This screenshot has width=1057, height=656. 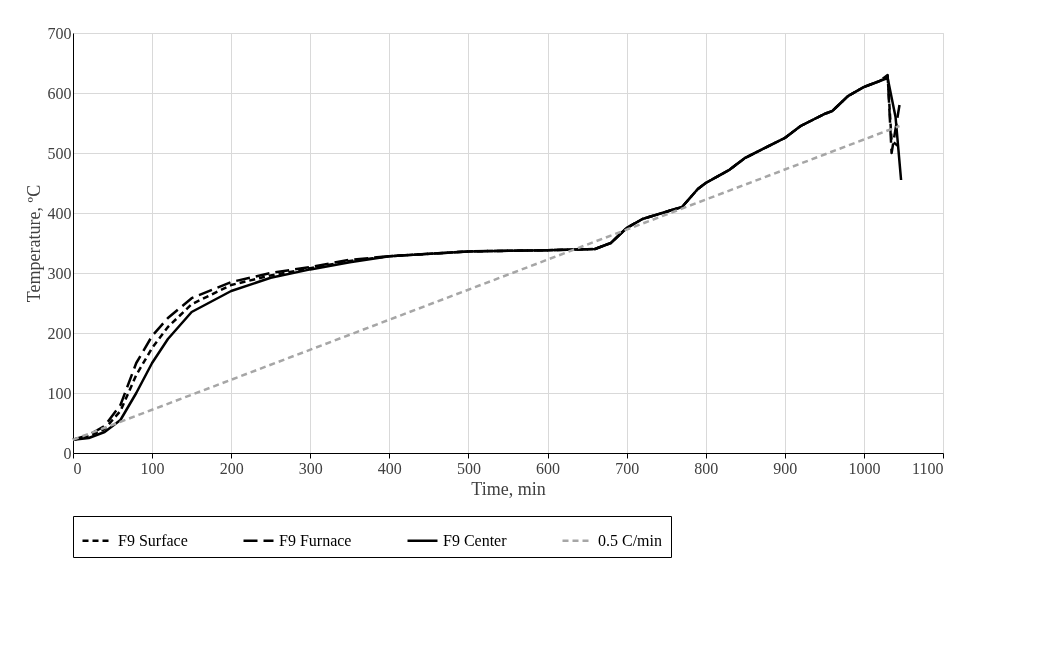 What do you see at coordinates (33, 243) in the screenshot?
I see `y-axis-title: Temperature, ºC` at bounding box center [33, 243].